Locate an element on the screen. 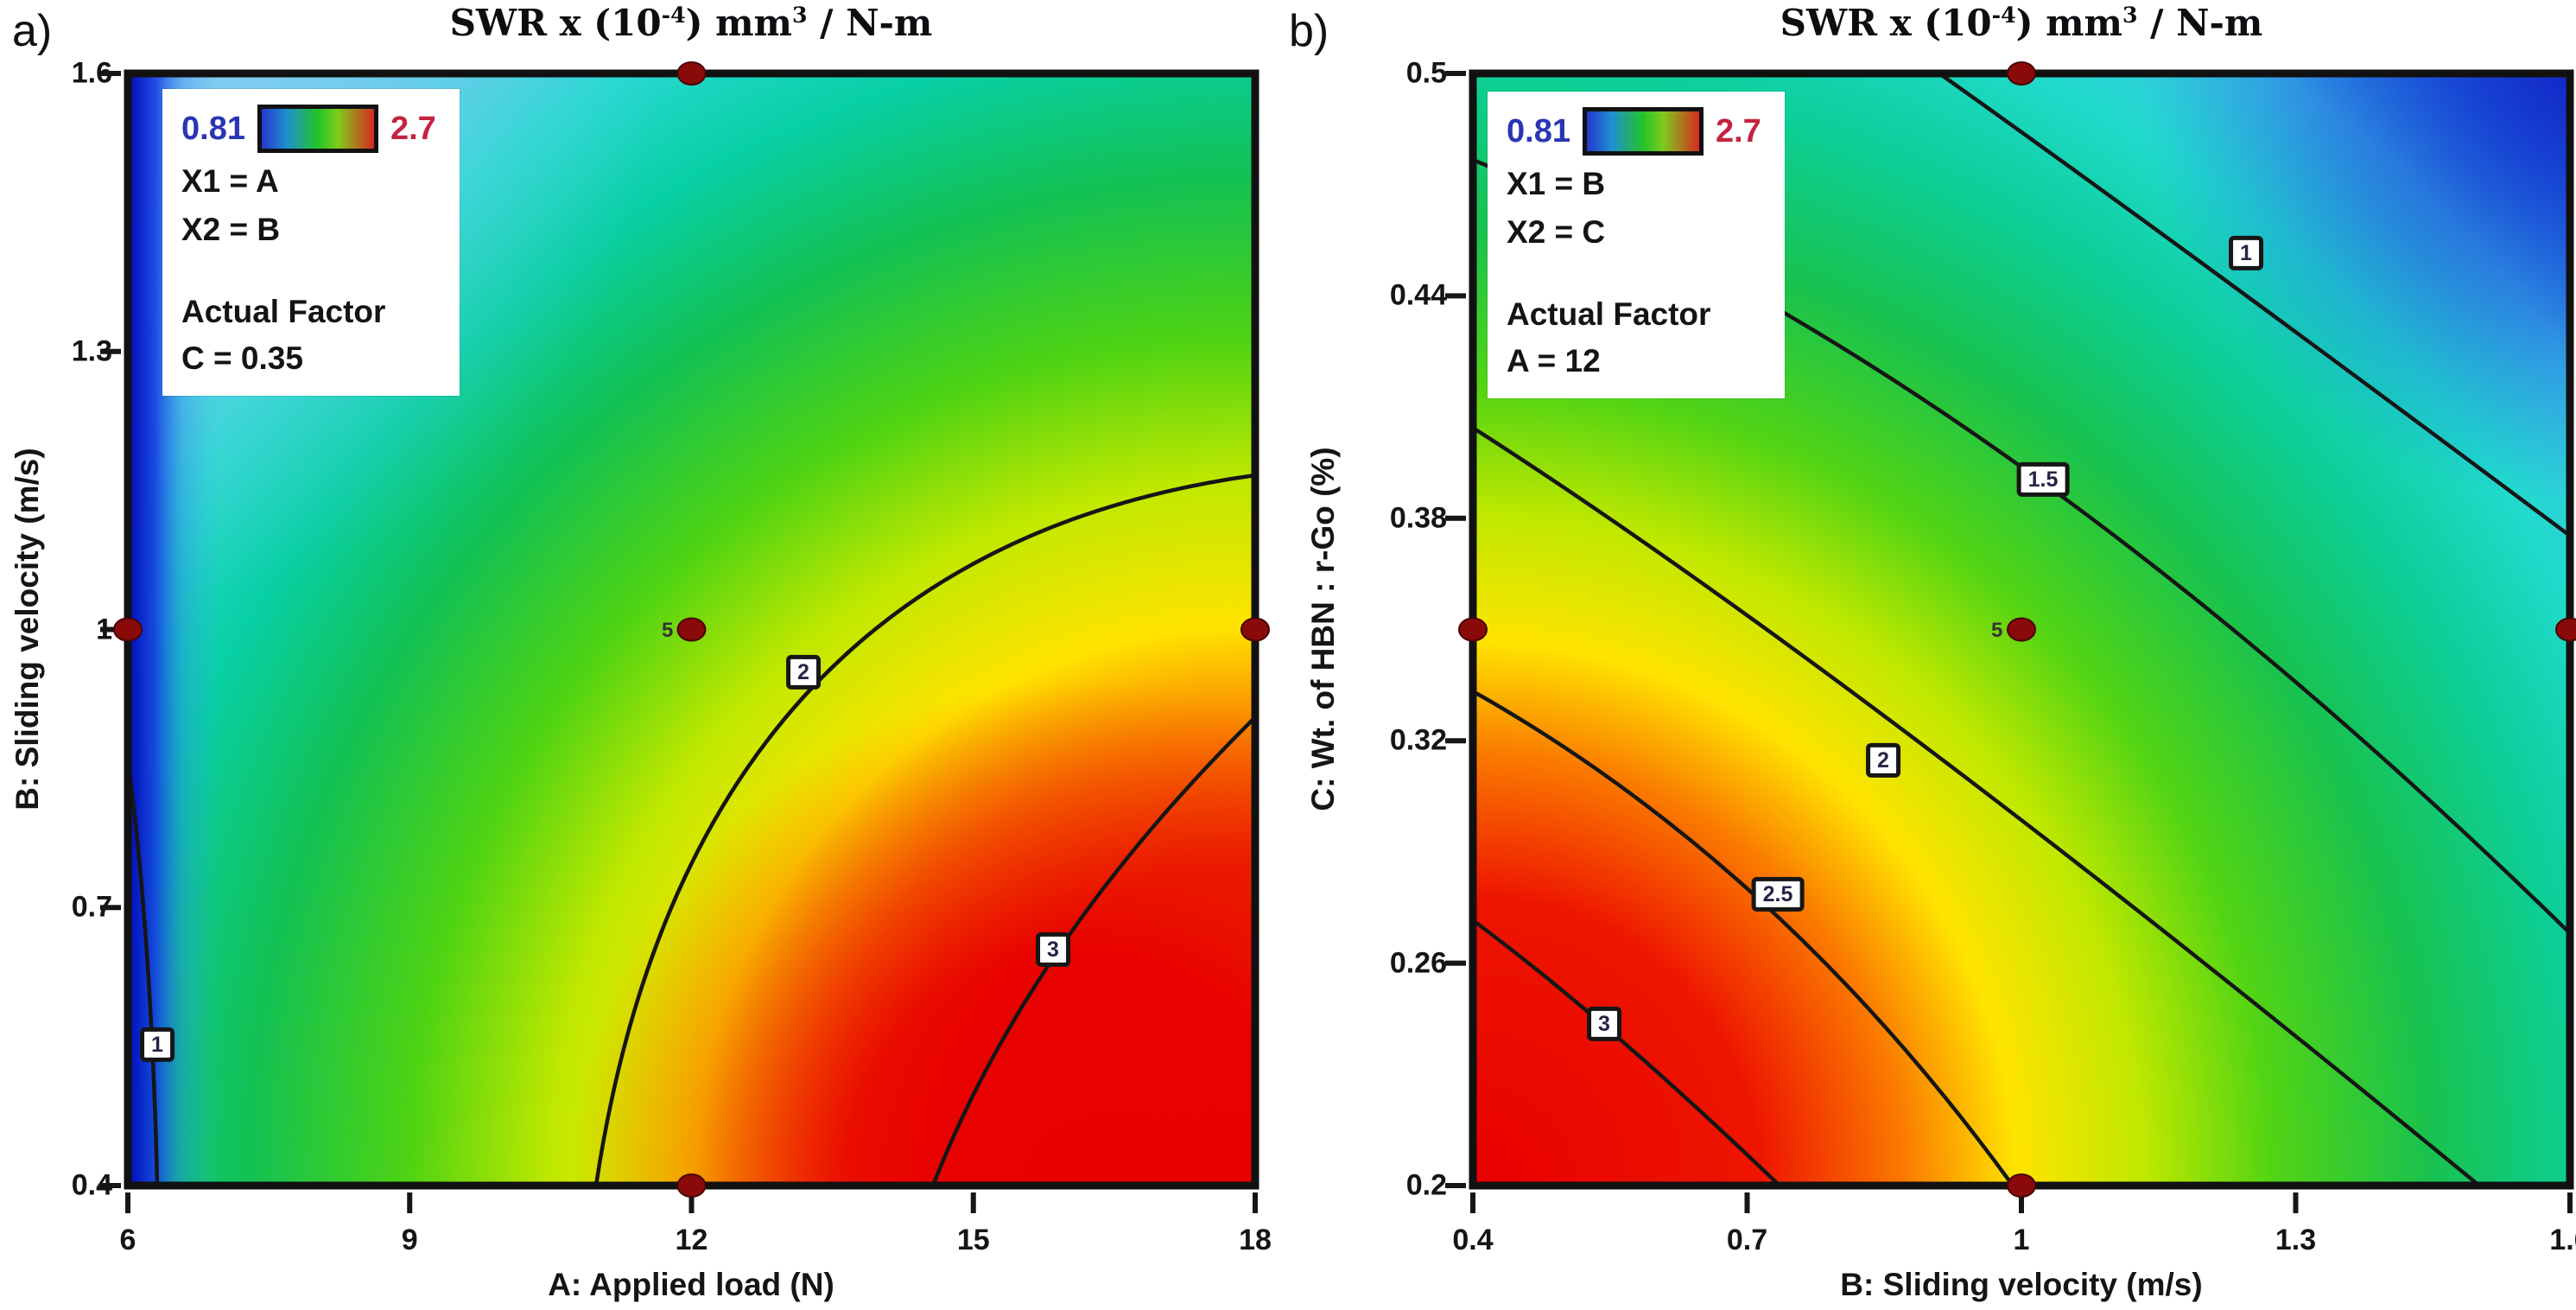 Image resolution: width=2576 pixels, height=1310 pixels. plot-b-xtick-4: 1.6 is located at coordinates (2562, 1240).